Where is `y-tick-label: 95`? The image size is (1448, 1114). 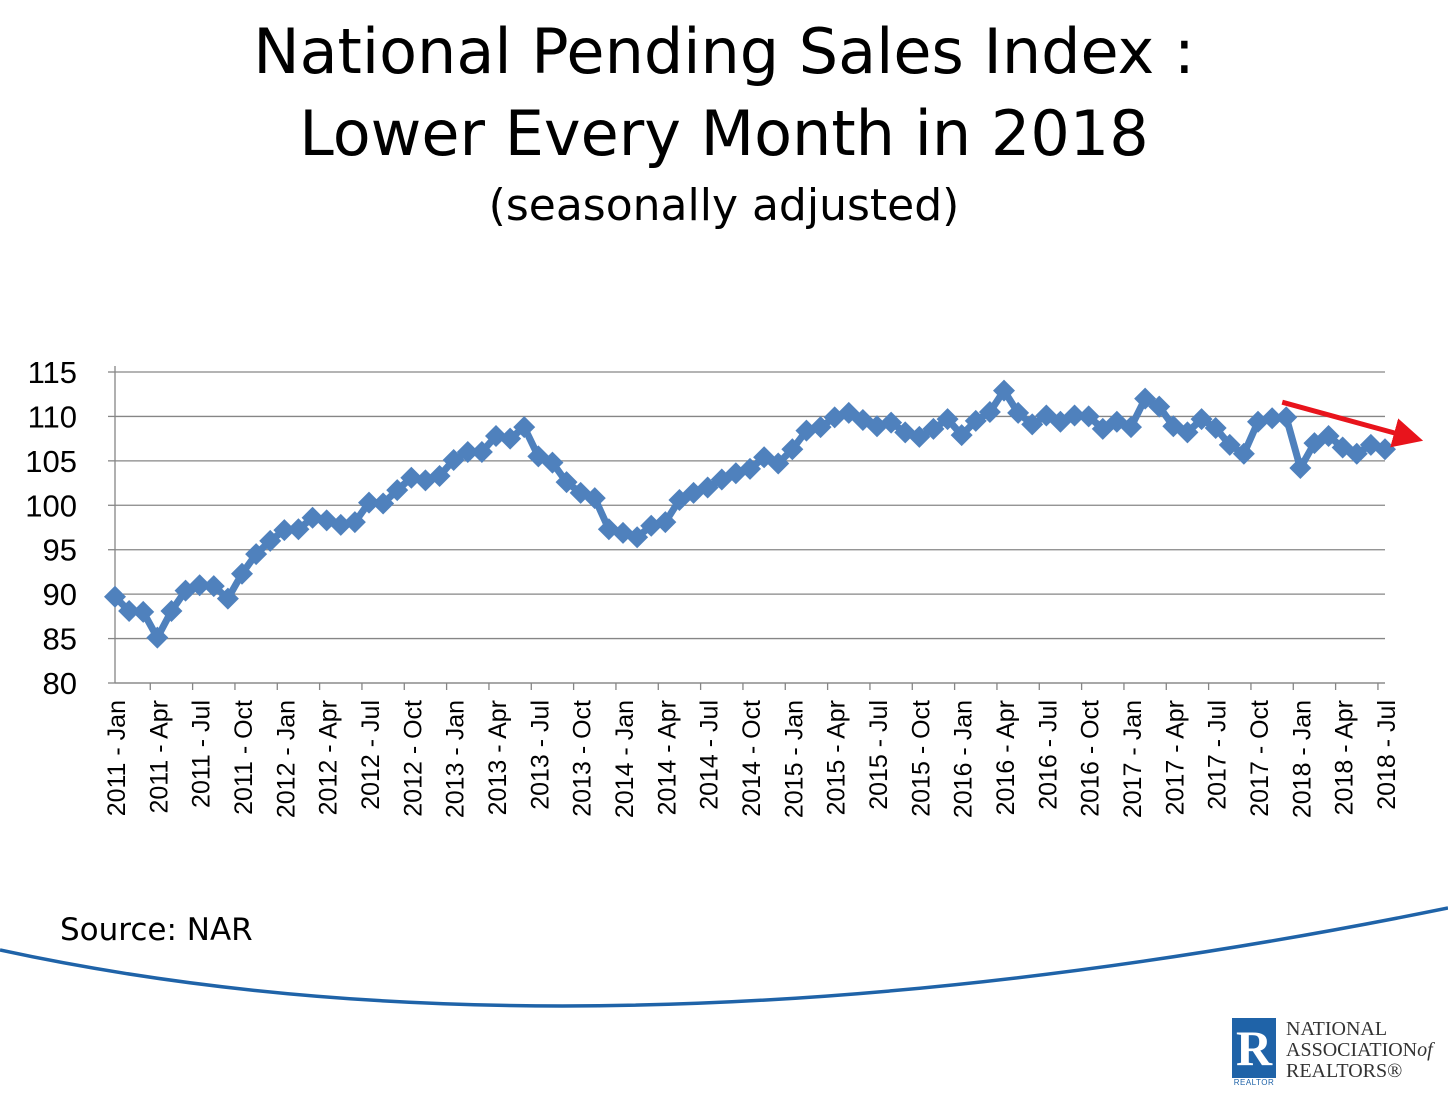 y-tick-label: 95 is located at coordinates (60, 550).